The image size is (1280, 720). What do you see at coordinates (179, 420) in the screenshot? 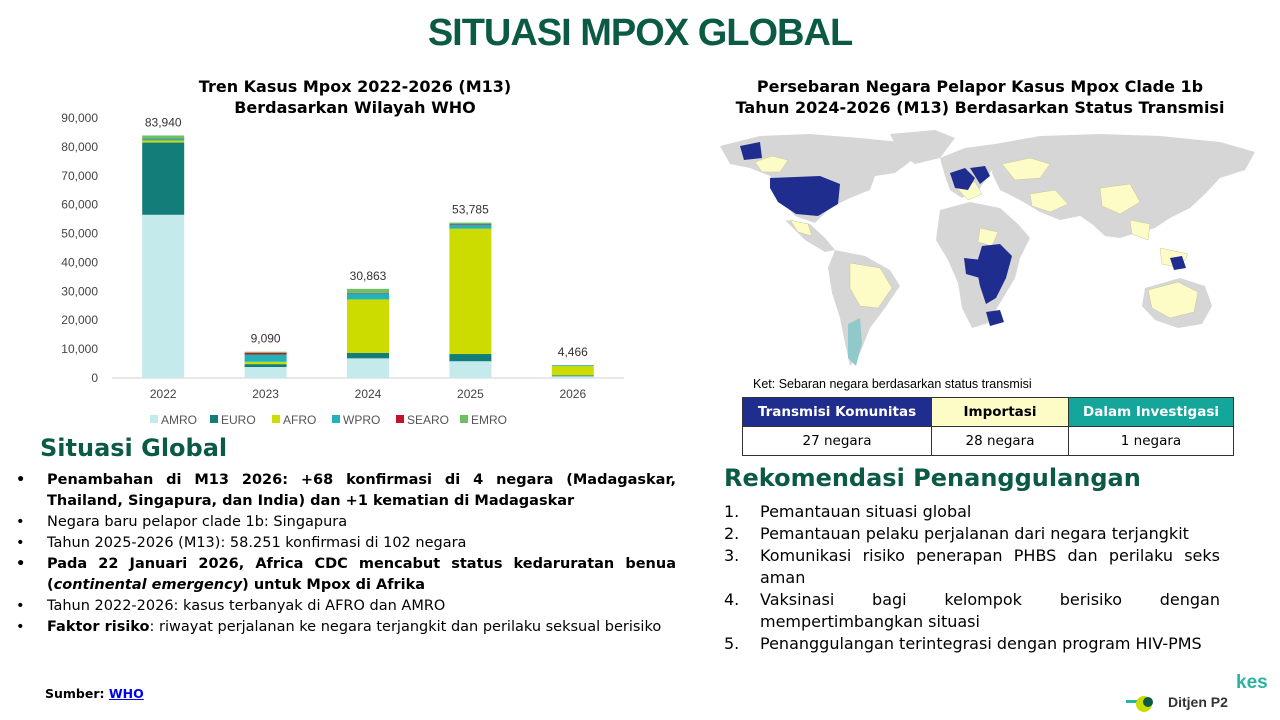
I see `legend-label: AMRO` at bounding box center [179, 420].